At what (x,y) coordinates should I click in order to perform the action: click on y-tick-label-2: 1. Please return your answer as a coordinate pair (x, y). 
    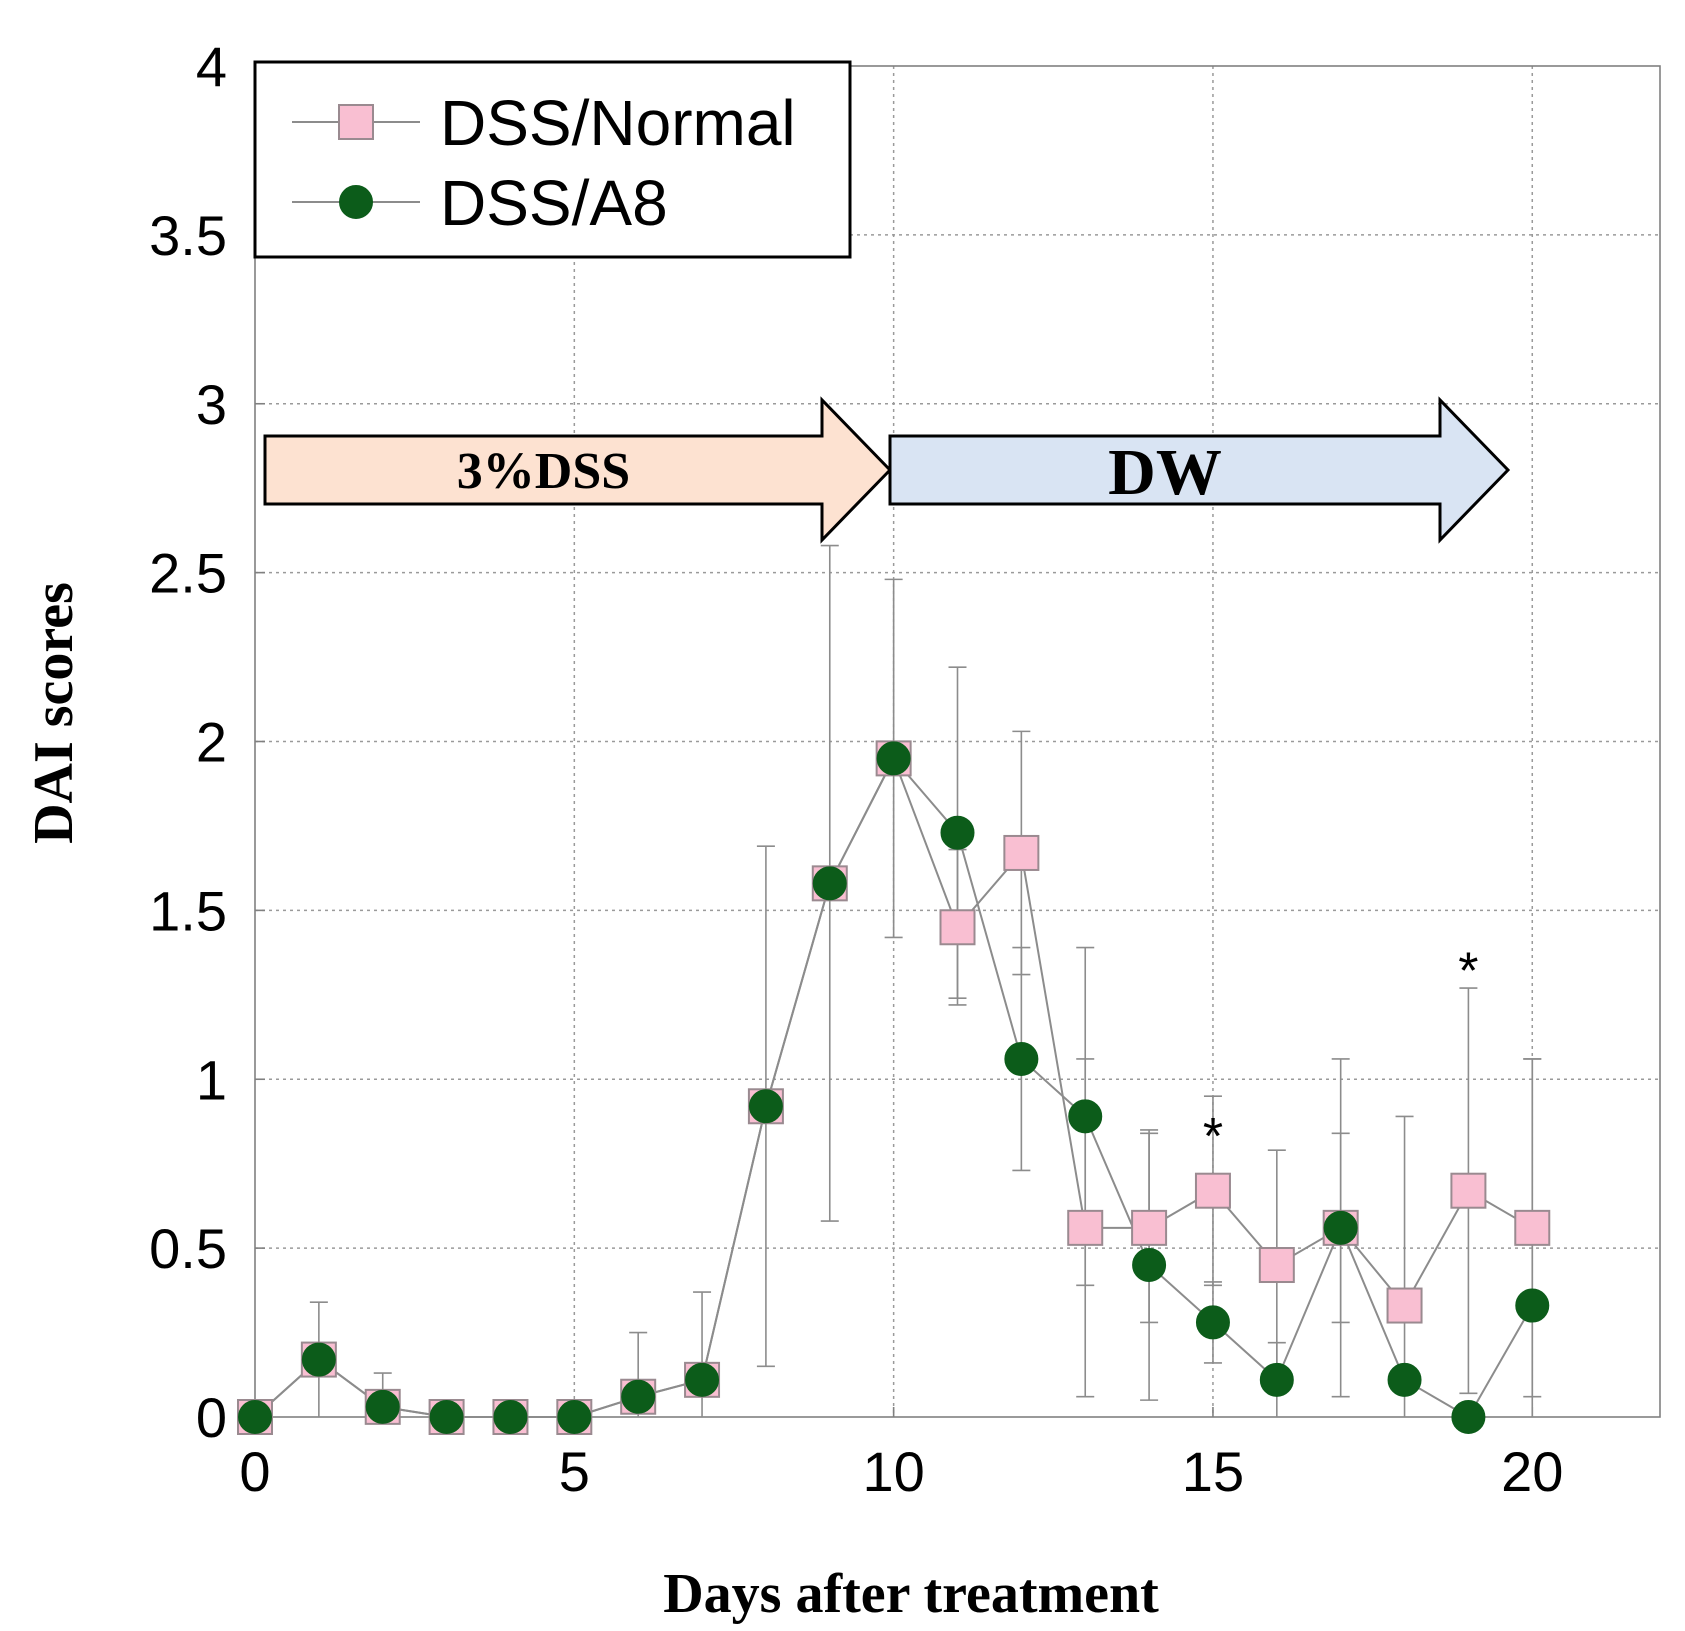
    Looking at the image, I should click on (211, 1079).